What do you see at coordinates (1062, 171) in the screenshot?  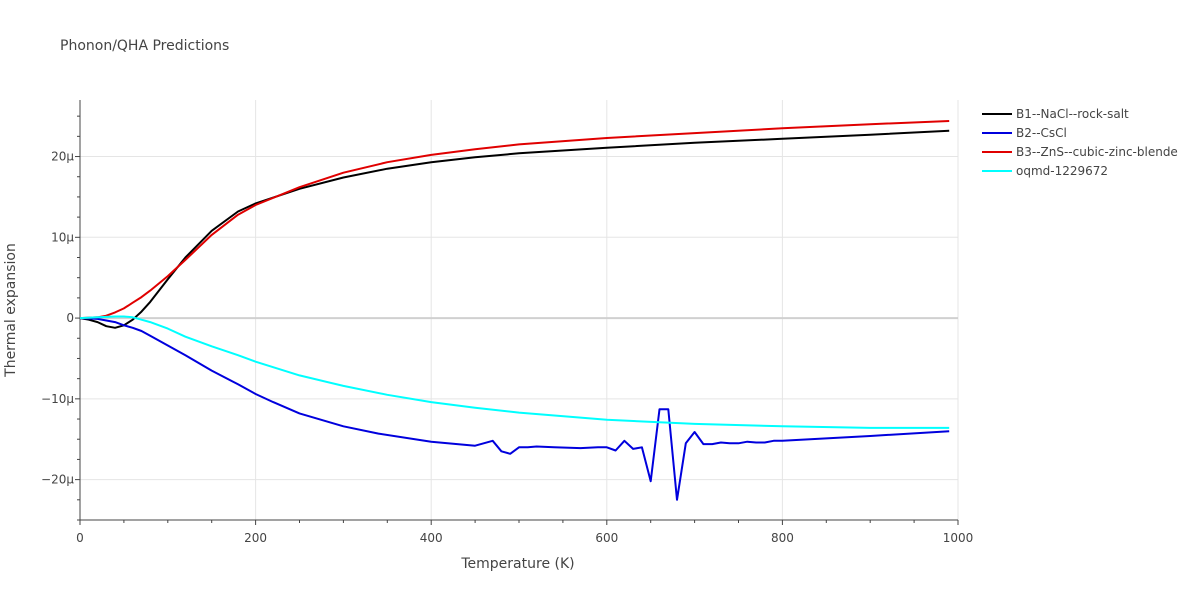 I see `legend-label: oqmd-1229672` at bounding box center [1062, 171].